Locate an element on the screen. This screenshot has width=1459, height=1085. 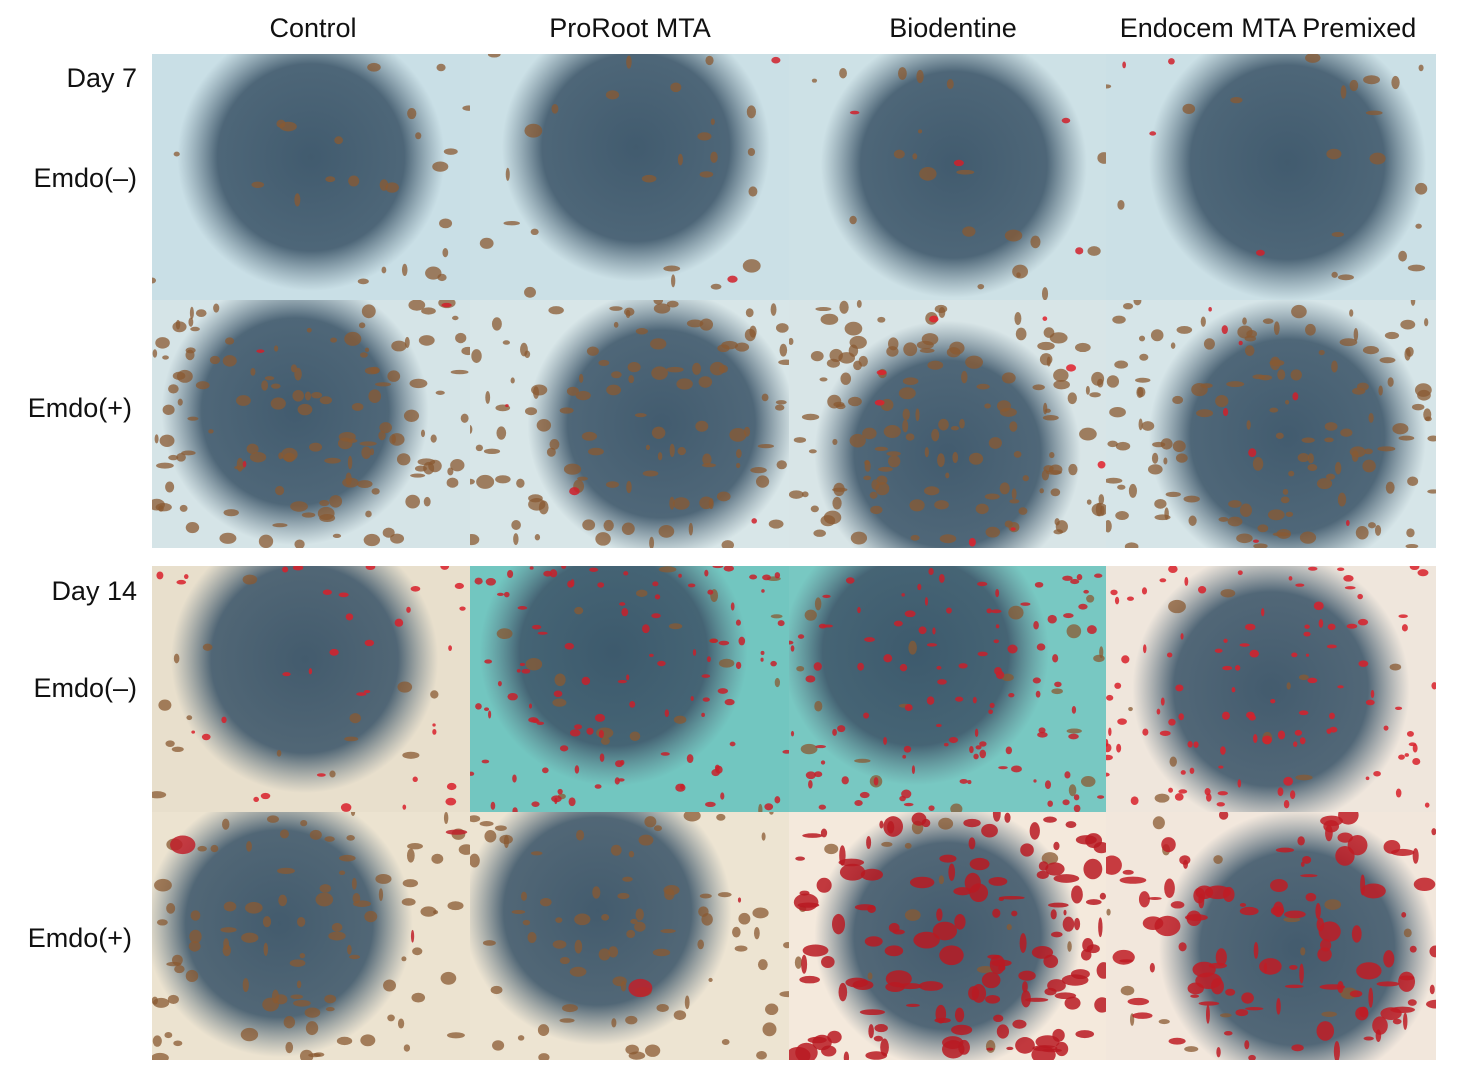
day-label: Day 7 is located at coordinates (101, 78).